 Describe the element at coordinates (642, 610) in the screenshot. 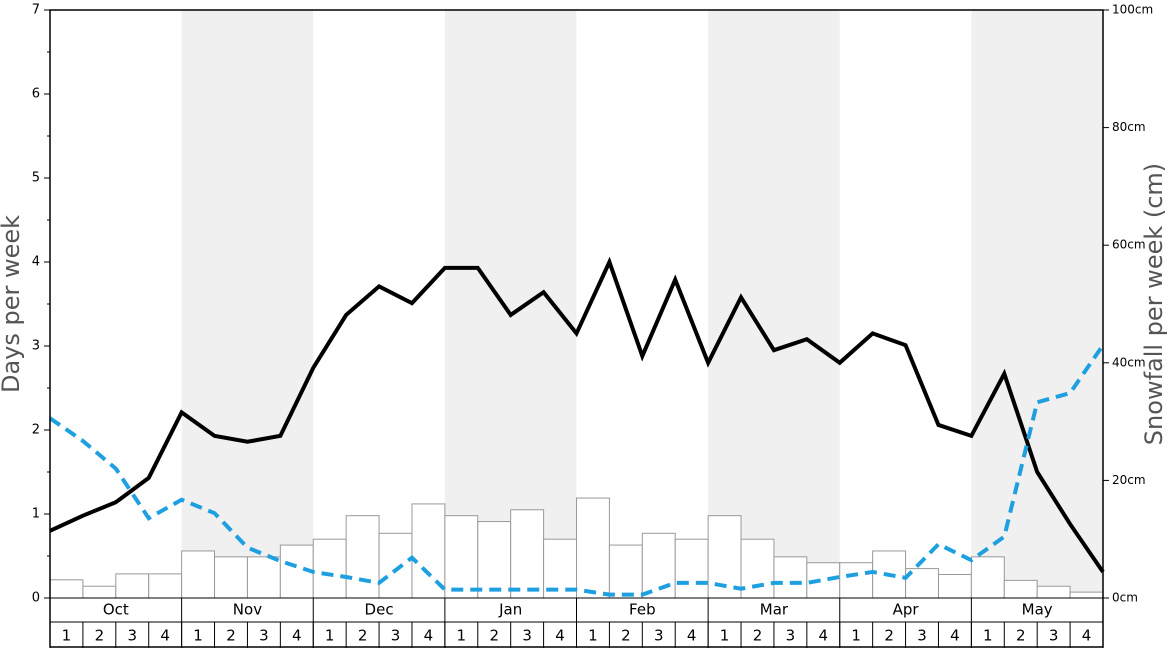

I see `month-label: Feb` at that location.